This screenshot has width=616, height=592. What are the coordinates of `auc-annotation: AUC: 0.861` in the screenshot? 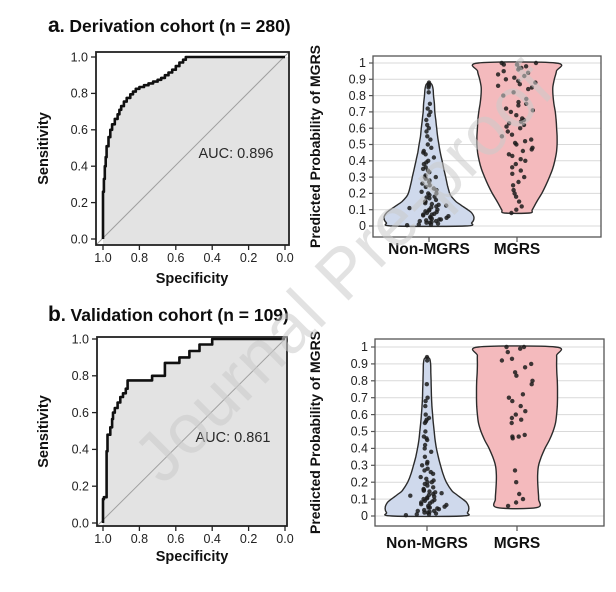 It's located at (233, 438).